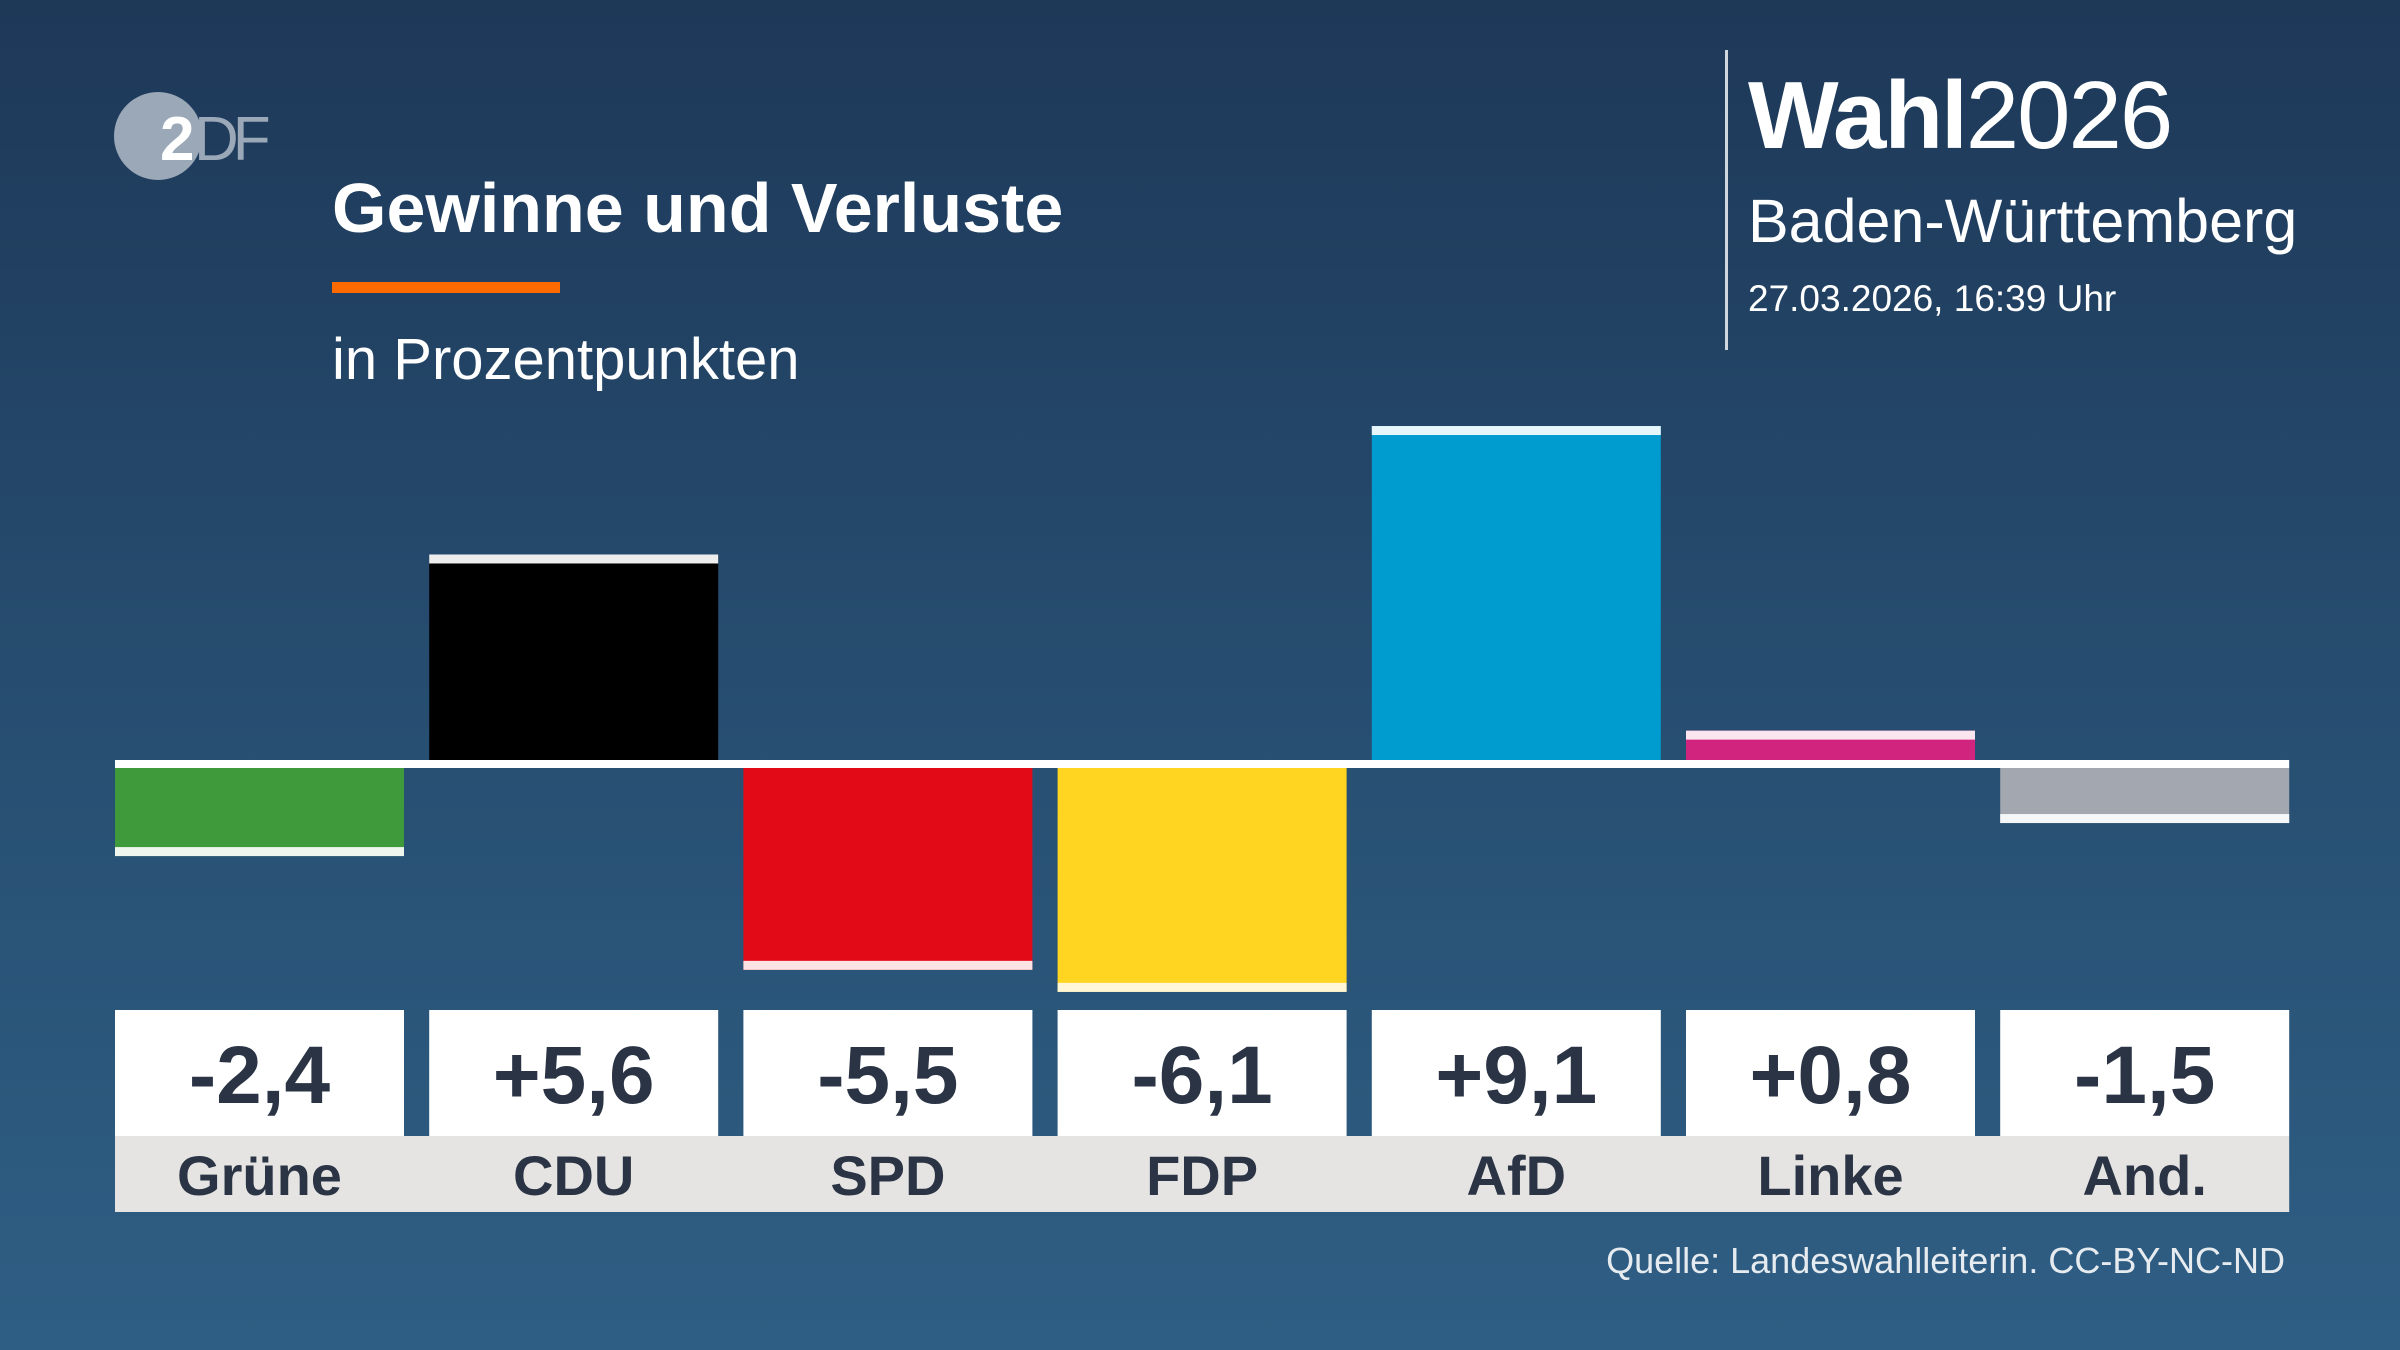 This screenshot has height=1350, width=2400. What do you see at coordinates (1517, 1175) in the screenshot?
I see `category-label-4: AfD` at bounding box center [1517, 1175].